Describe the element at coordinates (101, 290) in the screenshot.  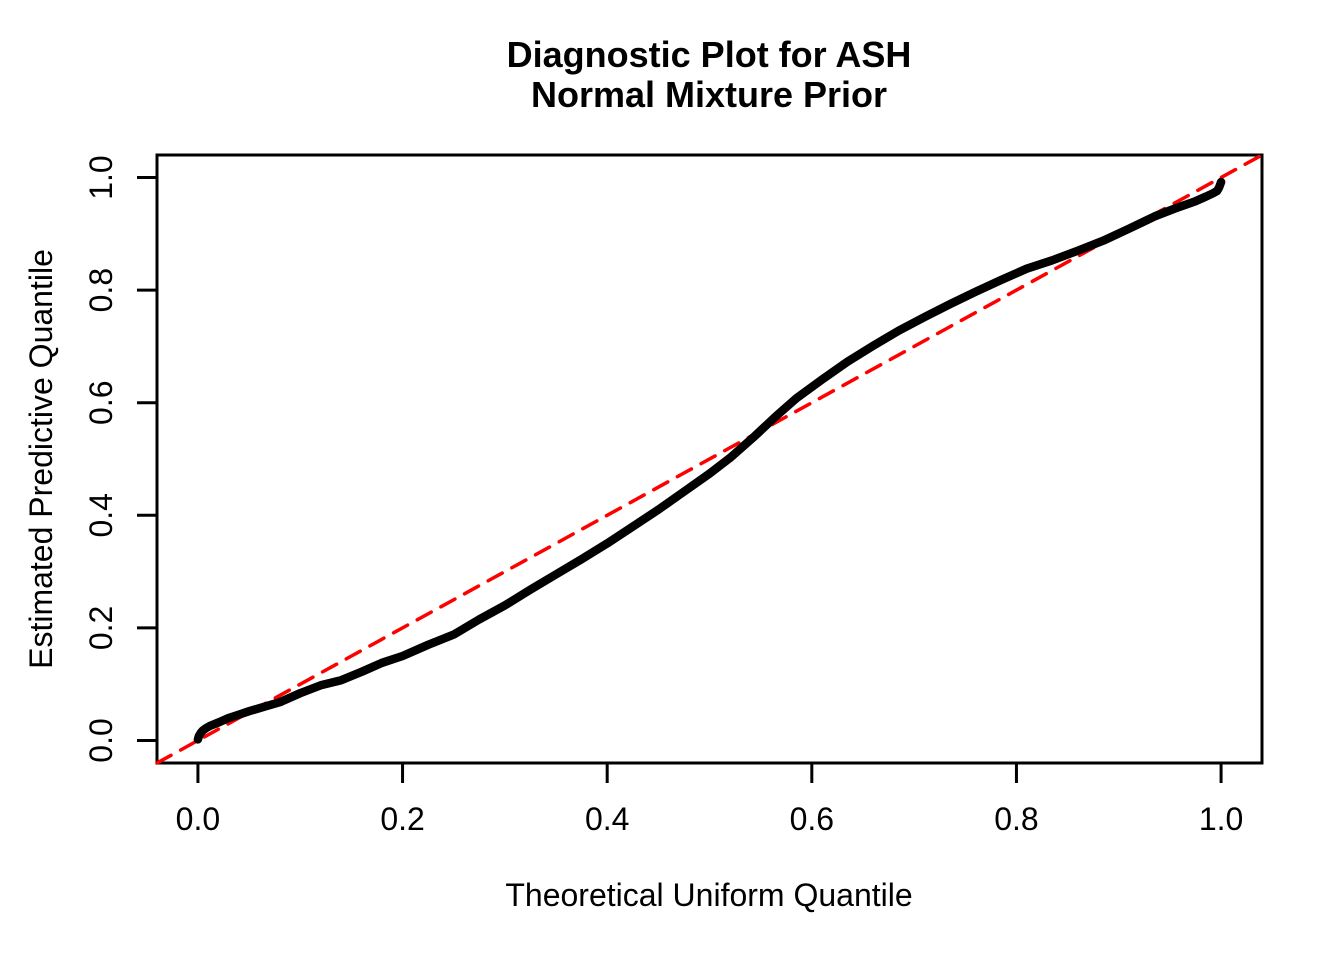
I see `y-tick-label: 0.8` at that location.